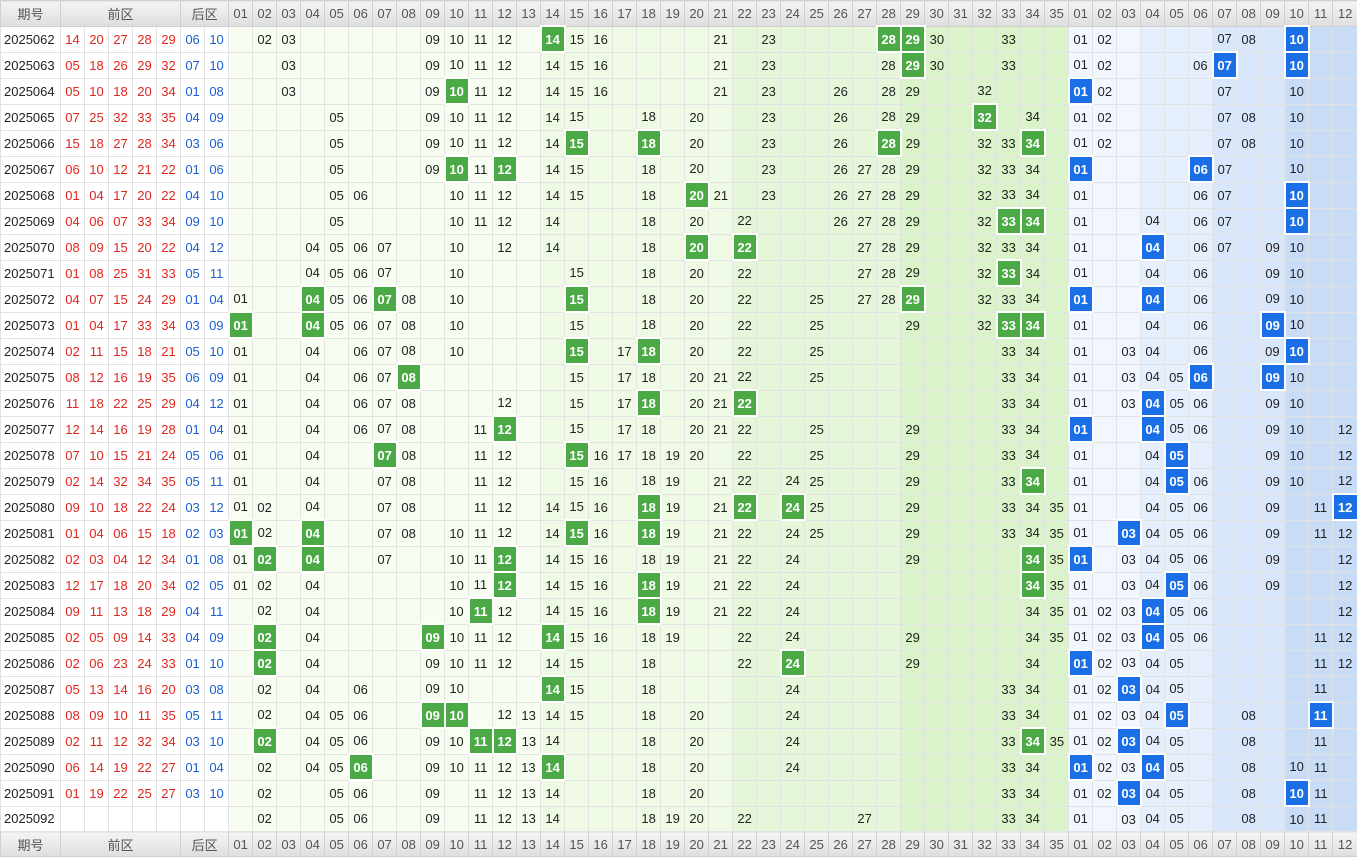 This screenshot has width=1357, height=857. Describe the element at coordinates (913, 169) in the screenshot. I see `front-cell: 29` at that location.